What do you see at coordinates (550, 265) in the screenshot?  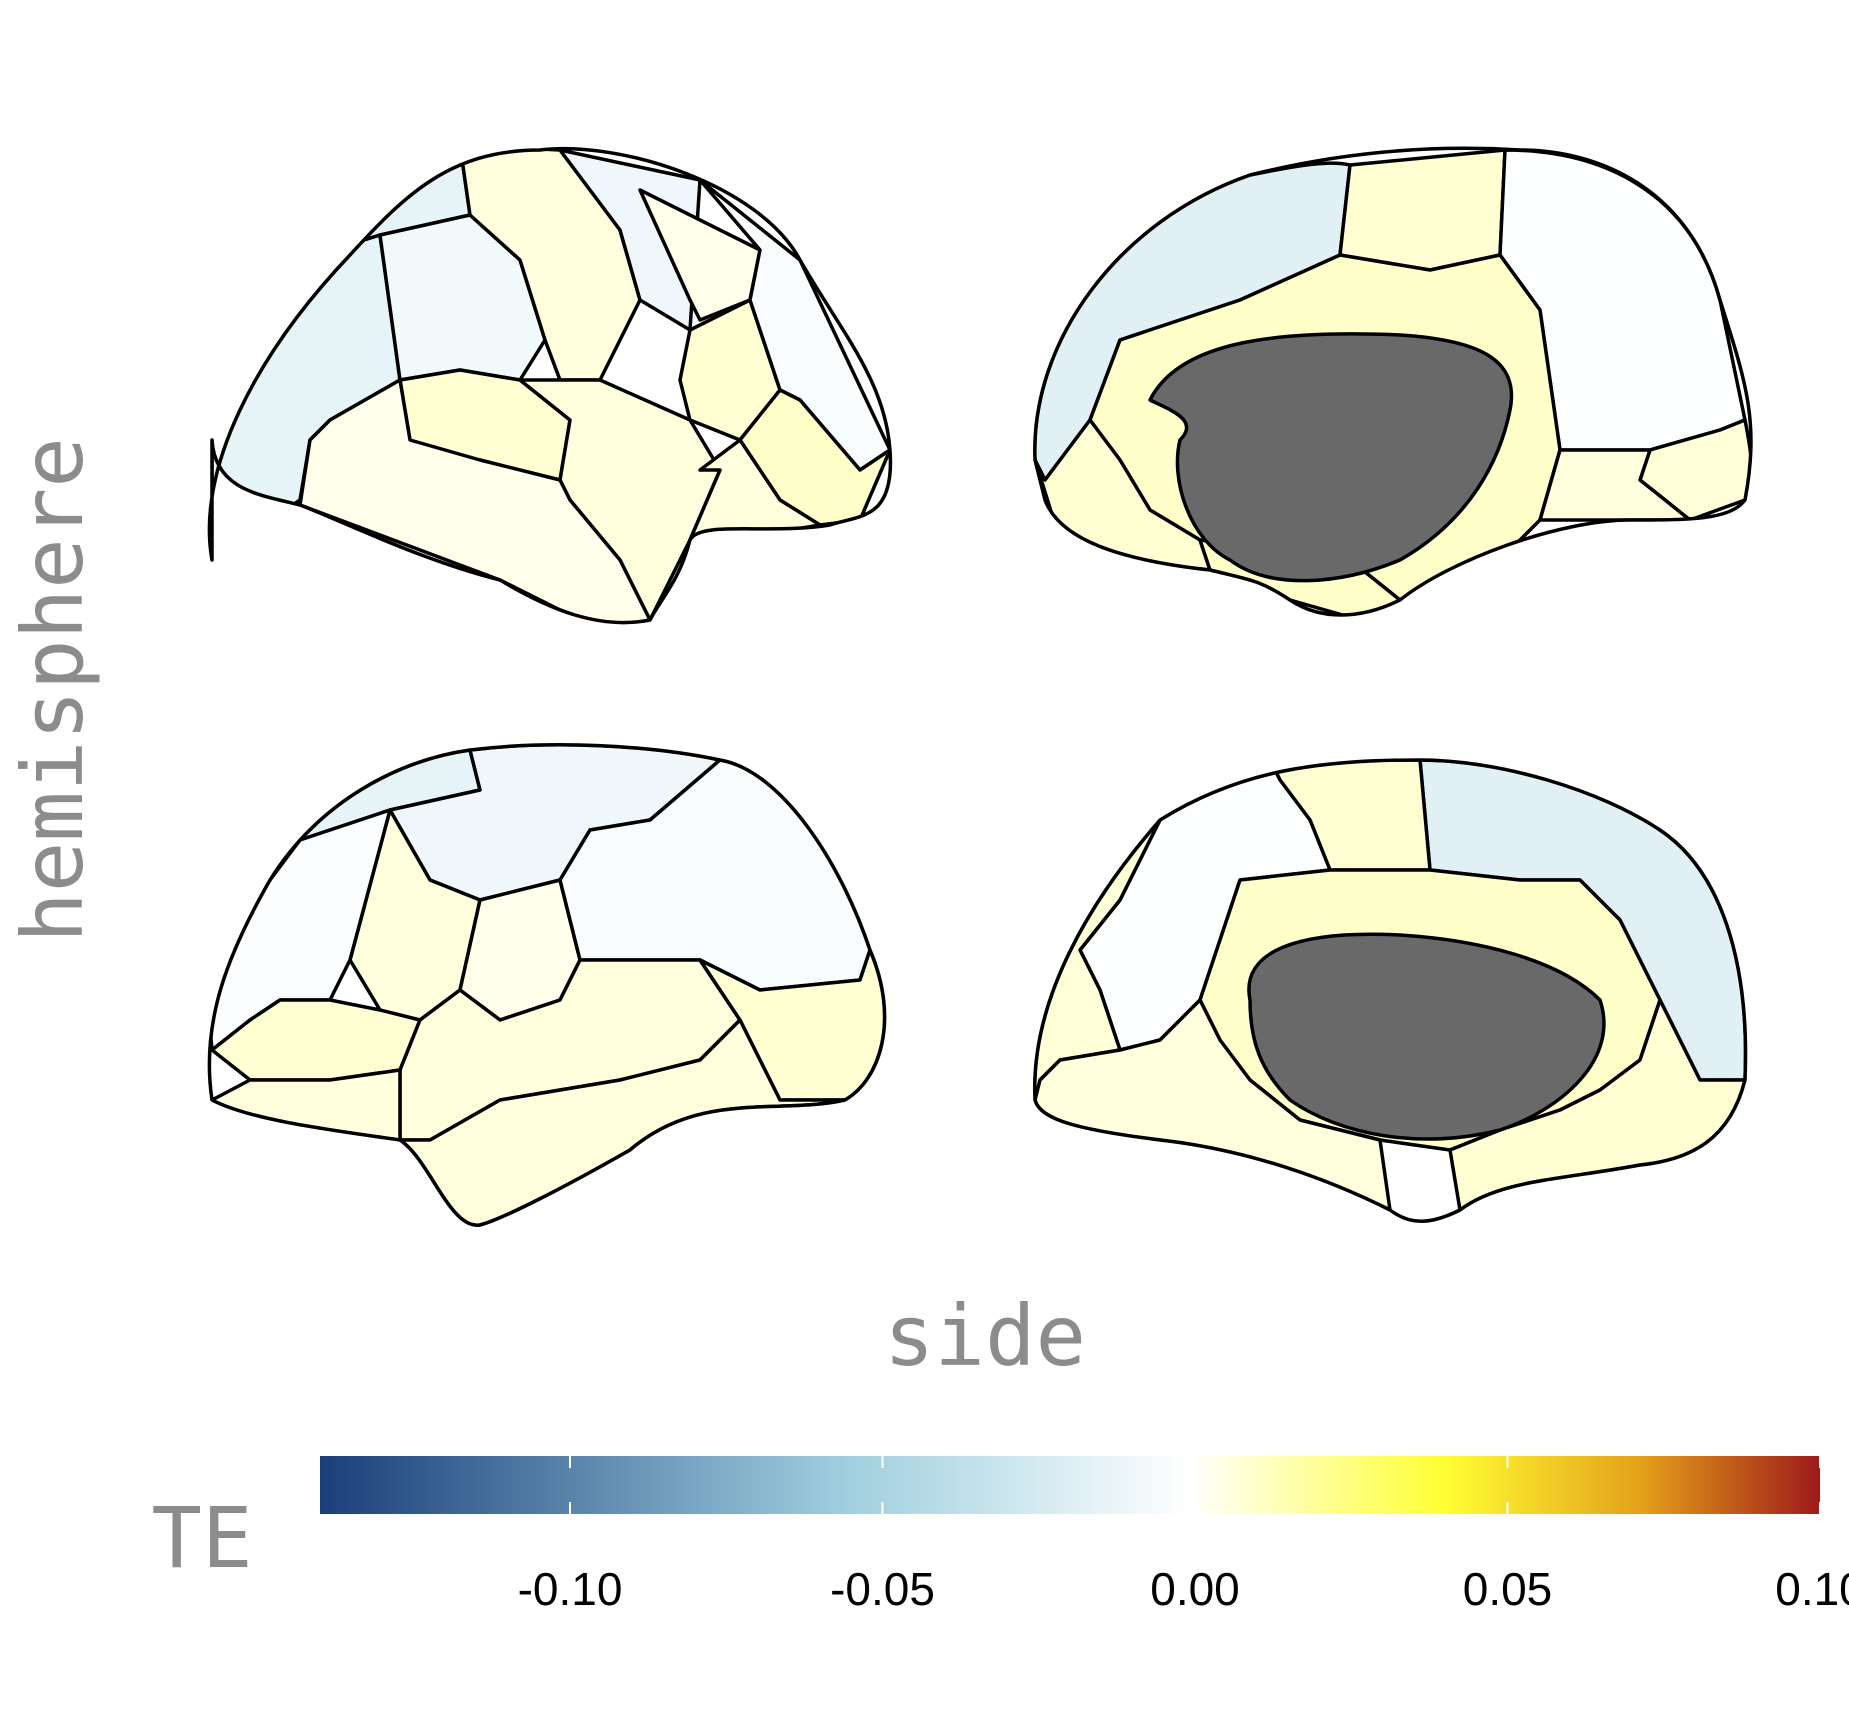 I see `region-precentral` at bounding box center [550, 265].